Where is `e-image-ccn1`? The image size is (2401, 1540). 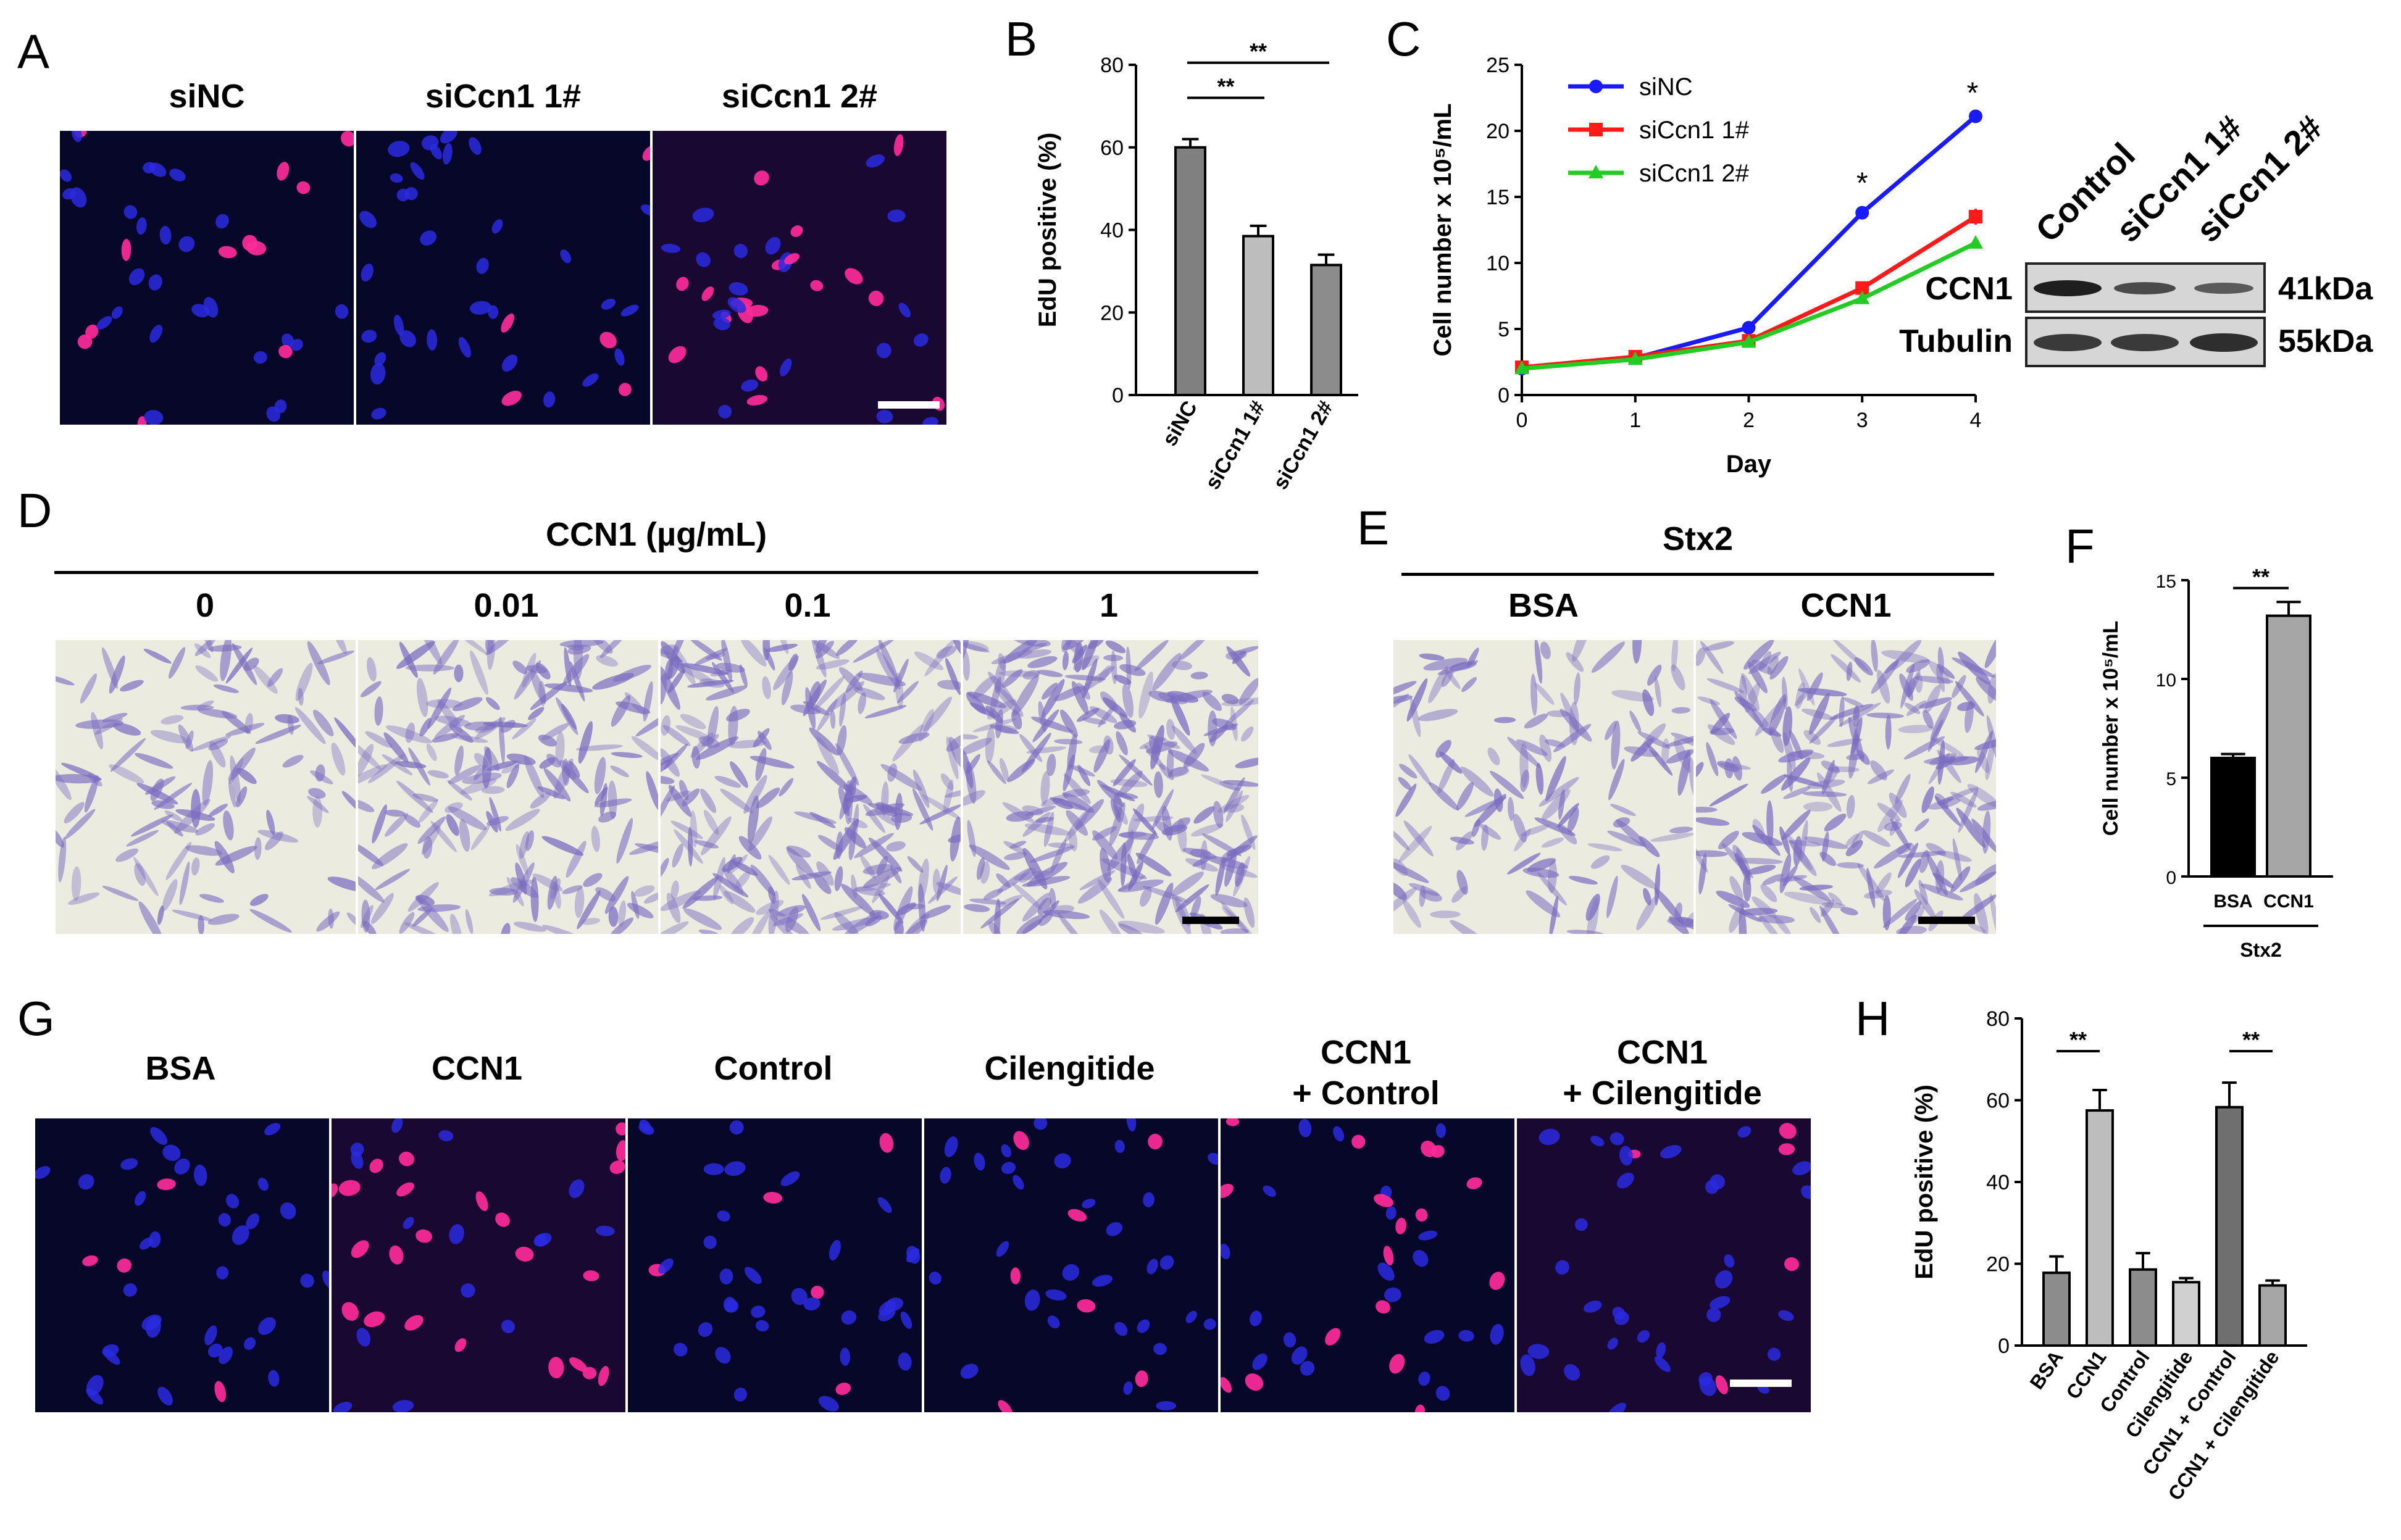 e-image-ccn1 is located at coordinates (1846, 787).